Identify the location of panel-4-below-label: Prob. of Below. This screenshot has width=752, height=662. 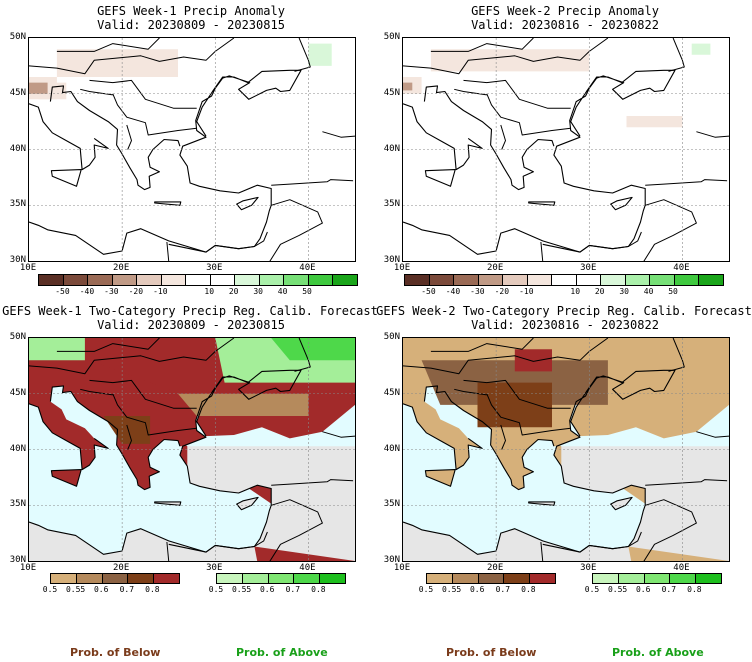
(491, 652).